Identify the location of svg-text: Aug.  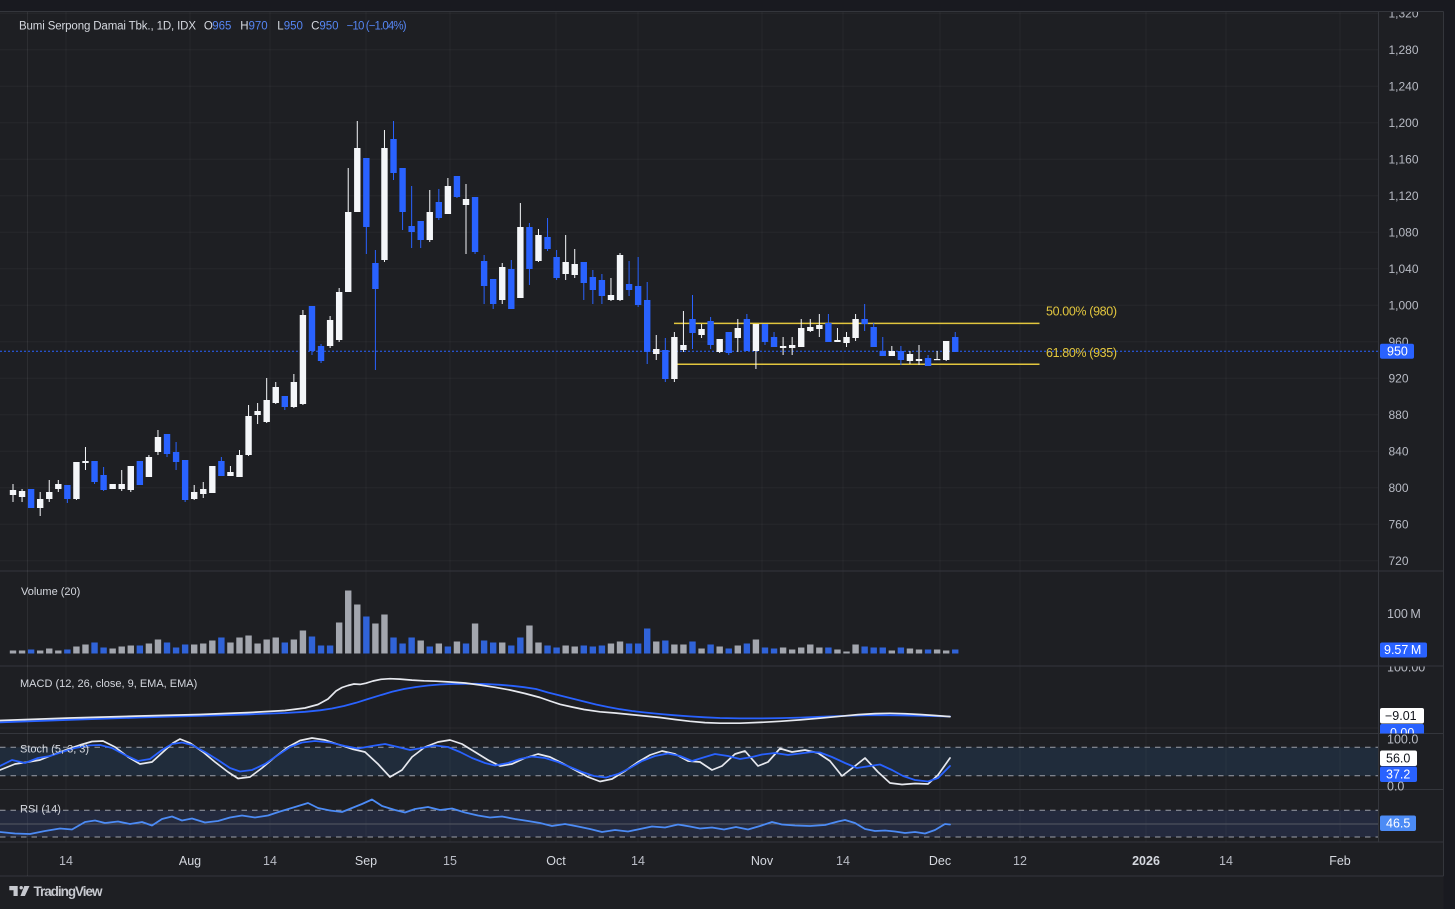
(190, 861).